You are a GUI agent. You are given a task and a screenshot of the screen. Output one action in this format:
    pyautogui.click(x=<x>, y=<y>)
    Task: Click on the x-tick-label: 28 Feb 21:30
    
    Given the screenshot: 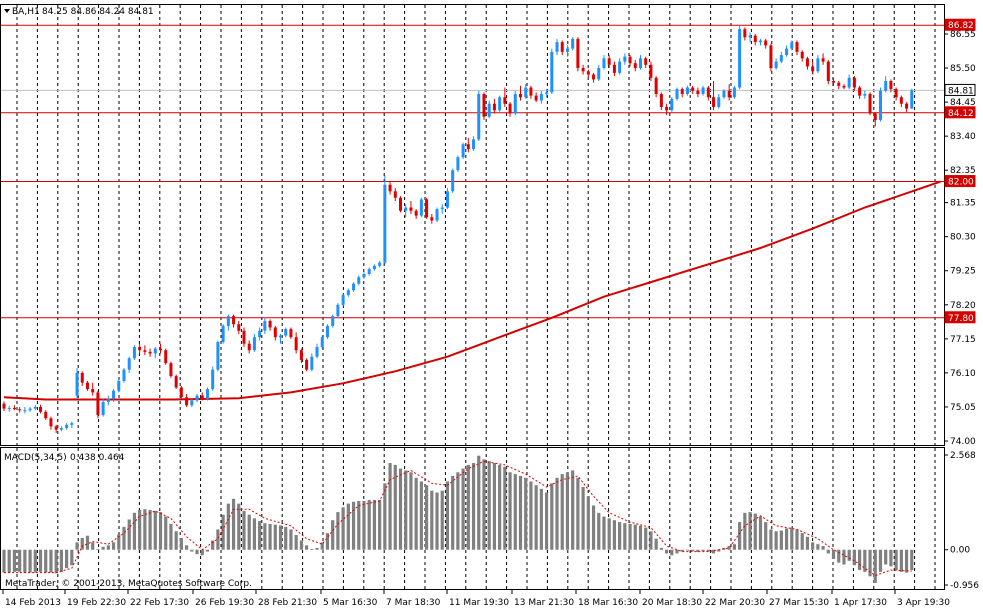 What is the action you would take?
    pyautogui.click(x=287, y=603)
    